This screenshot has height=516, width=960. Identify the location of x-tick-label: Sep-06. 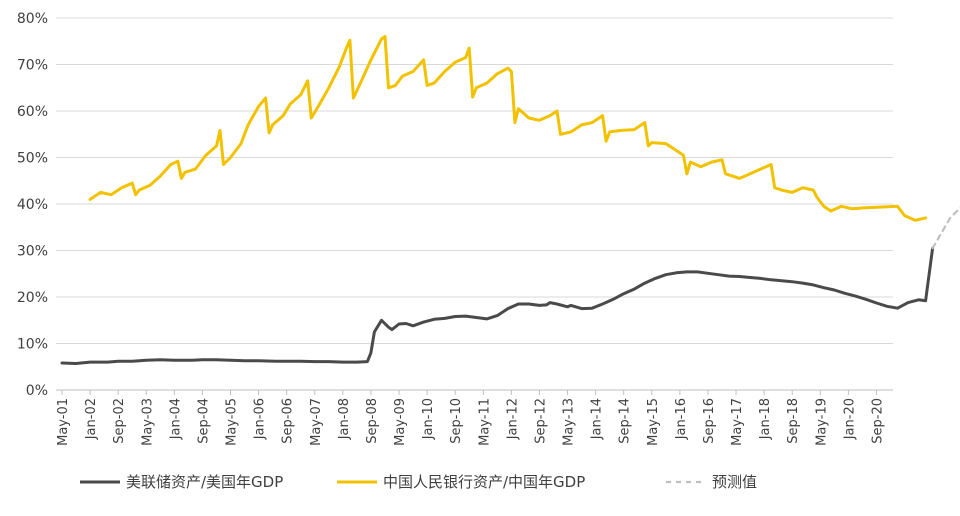
(288, 421).